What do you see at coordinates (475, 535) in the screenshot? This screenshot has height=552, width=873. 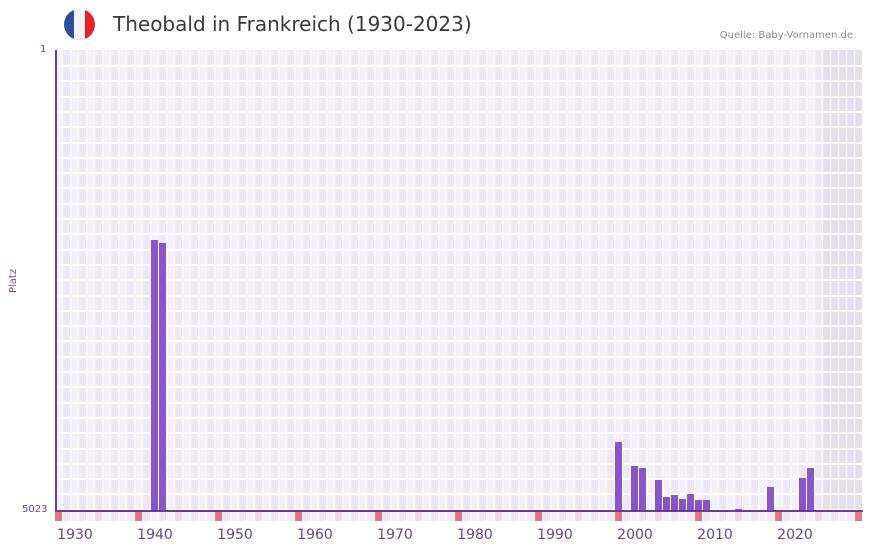 I see `x-tick-1980: 1980` at bounding box center [475, 535].